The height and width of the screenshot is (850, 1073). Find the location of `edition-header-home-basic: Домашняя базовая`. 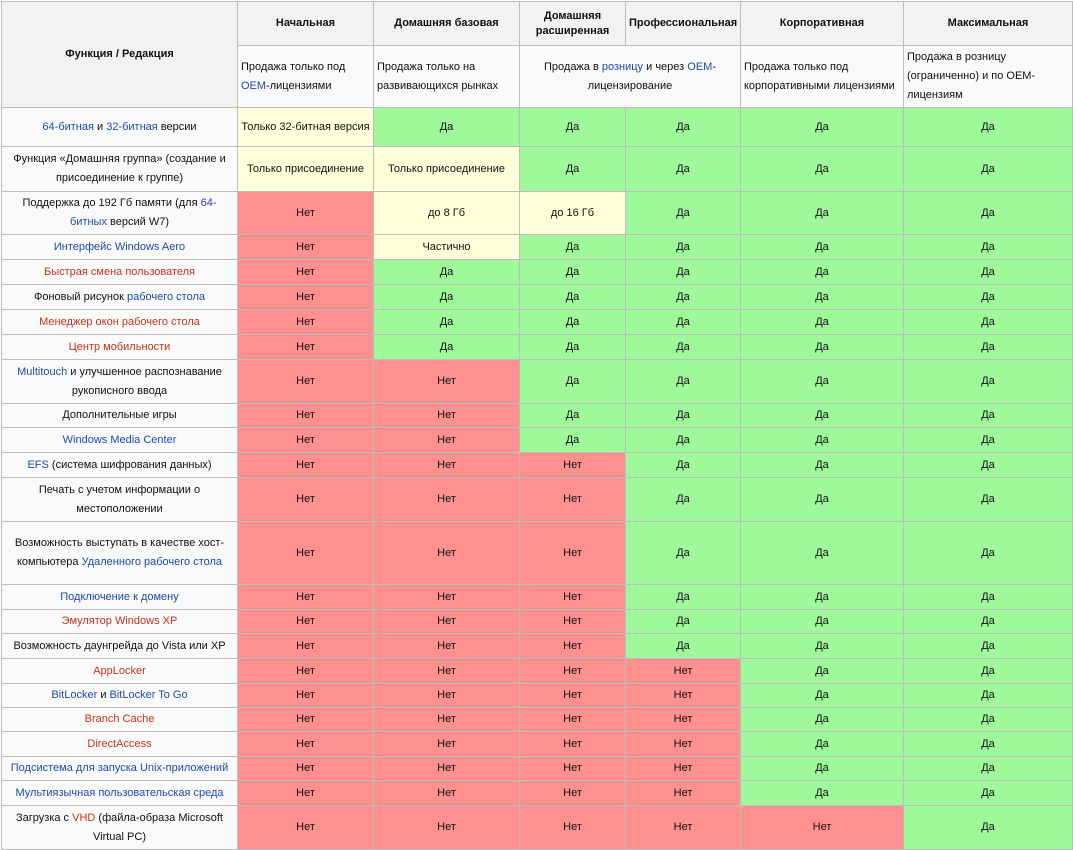

edition-header-home-basic: Домашняя базовая is located at coordinates (446, 23).